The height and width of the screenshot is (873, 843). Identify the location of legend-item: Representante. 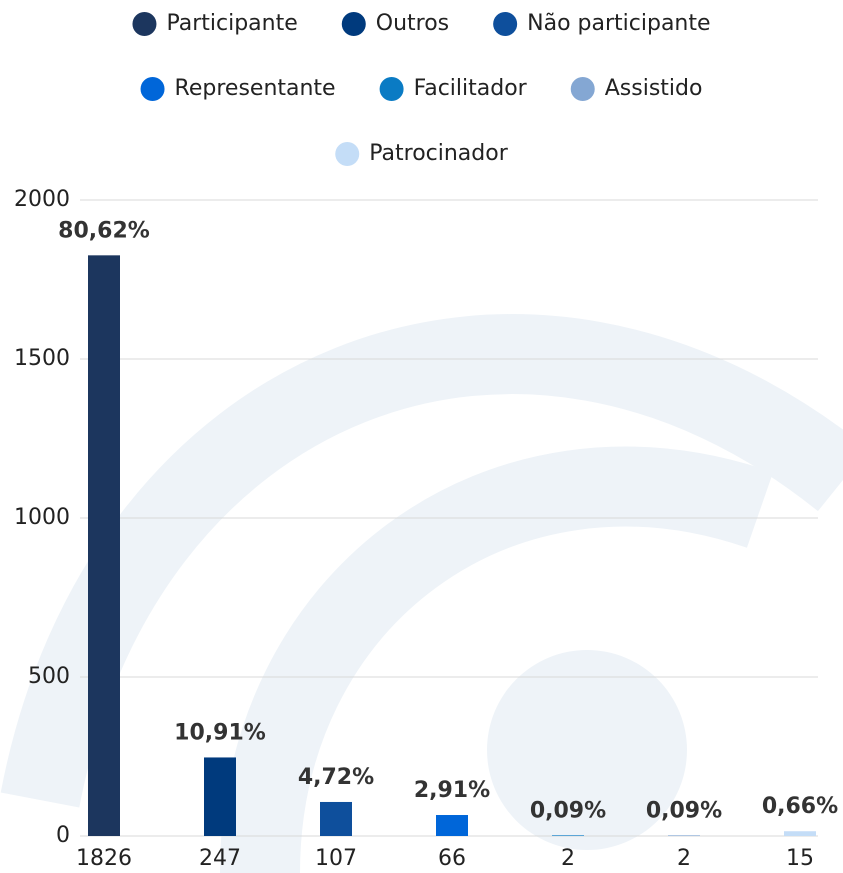
(238, 88).